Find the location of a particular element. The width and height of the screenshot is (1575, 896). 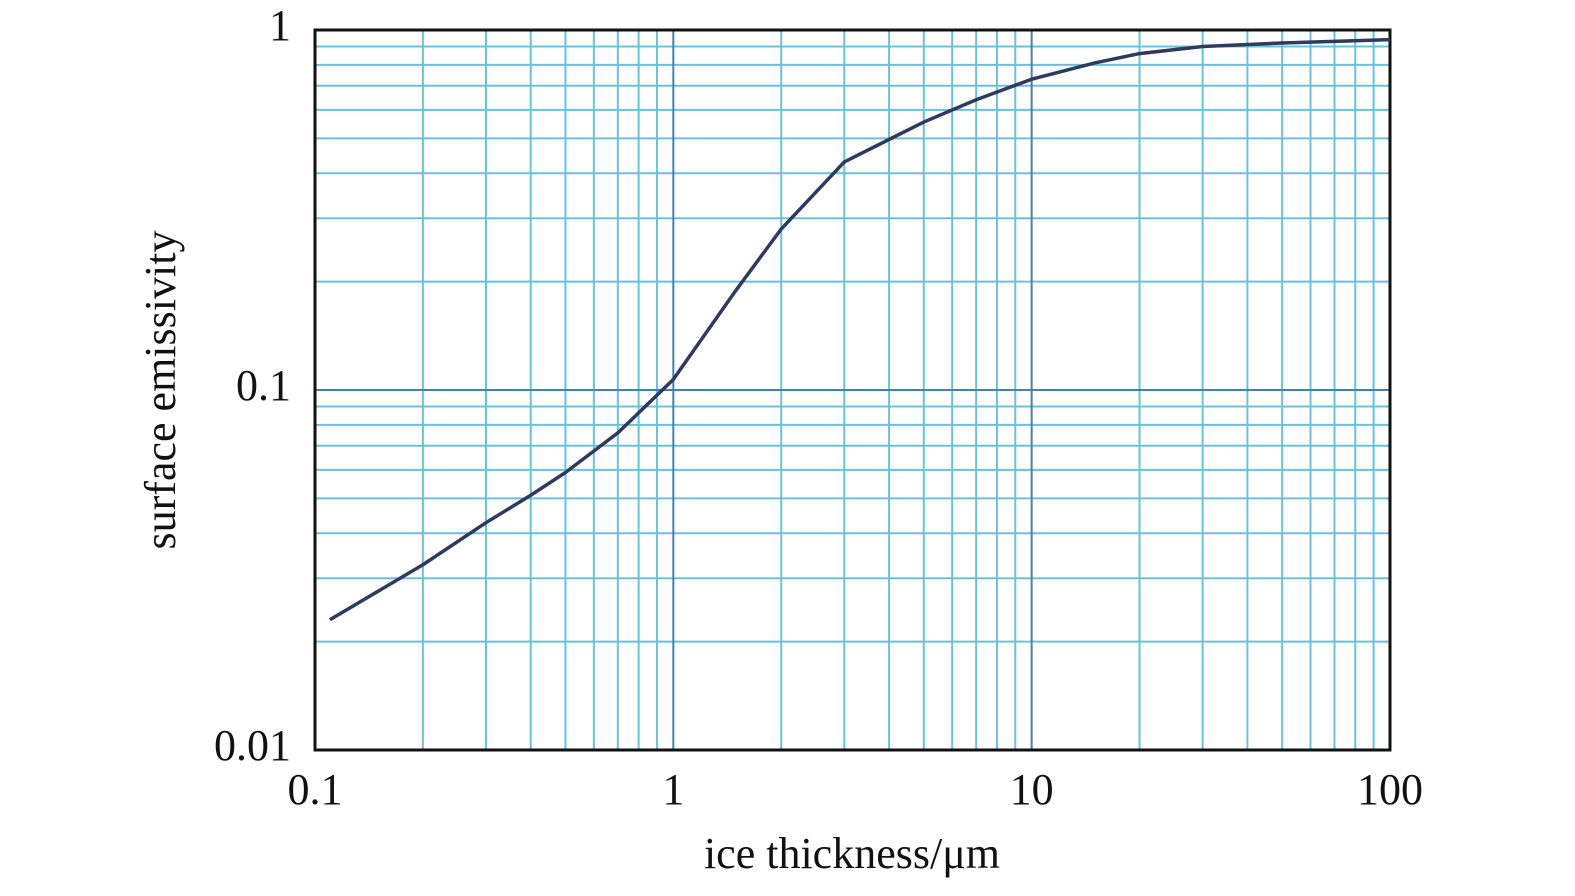

y-tick-label: 1 is located at coordinates (280, 25).